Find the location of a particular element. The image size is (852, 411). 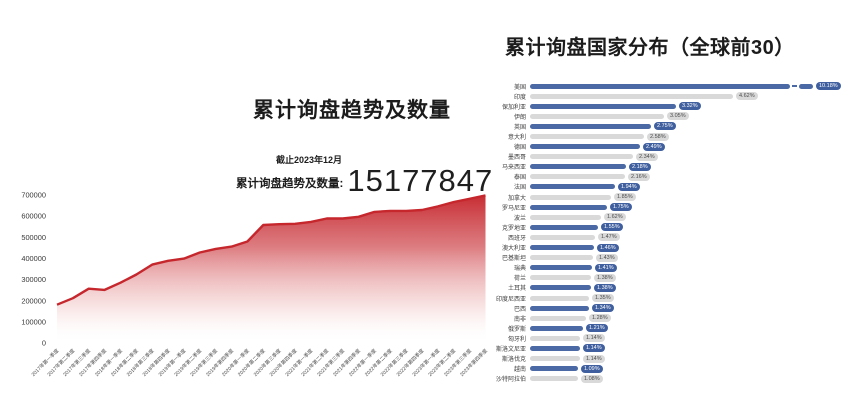

country-label: 荷兰 is located at coordinates (519, 279).